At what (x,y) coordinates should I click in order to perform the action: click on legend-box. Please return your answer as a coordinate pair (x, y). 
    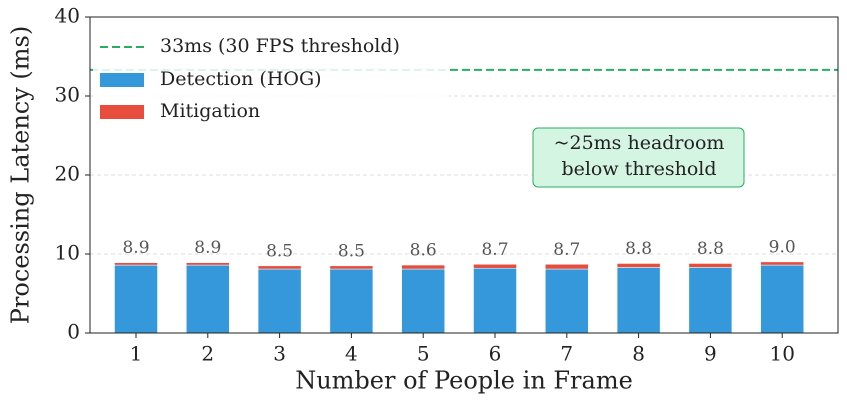
    Looking at the image, I should click on (271, 78).